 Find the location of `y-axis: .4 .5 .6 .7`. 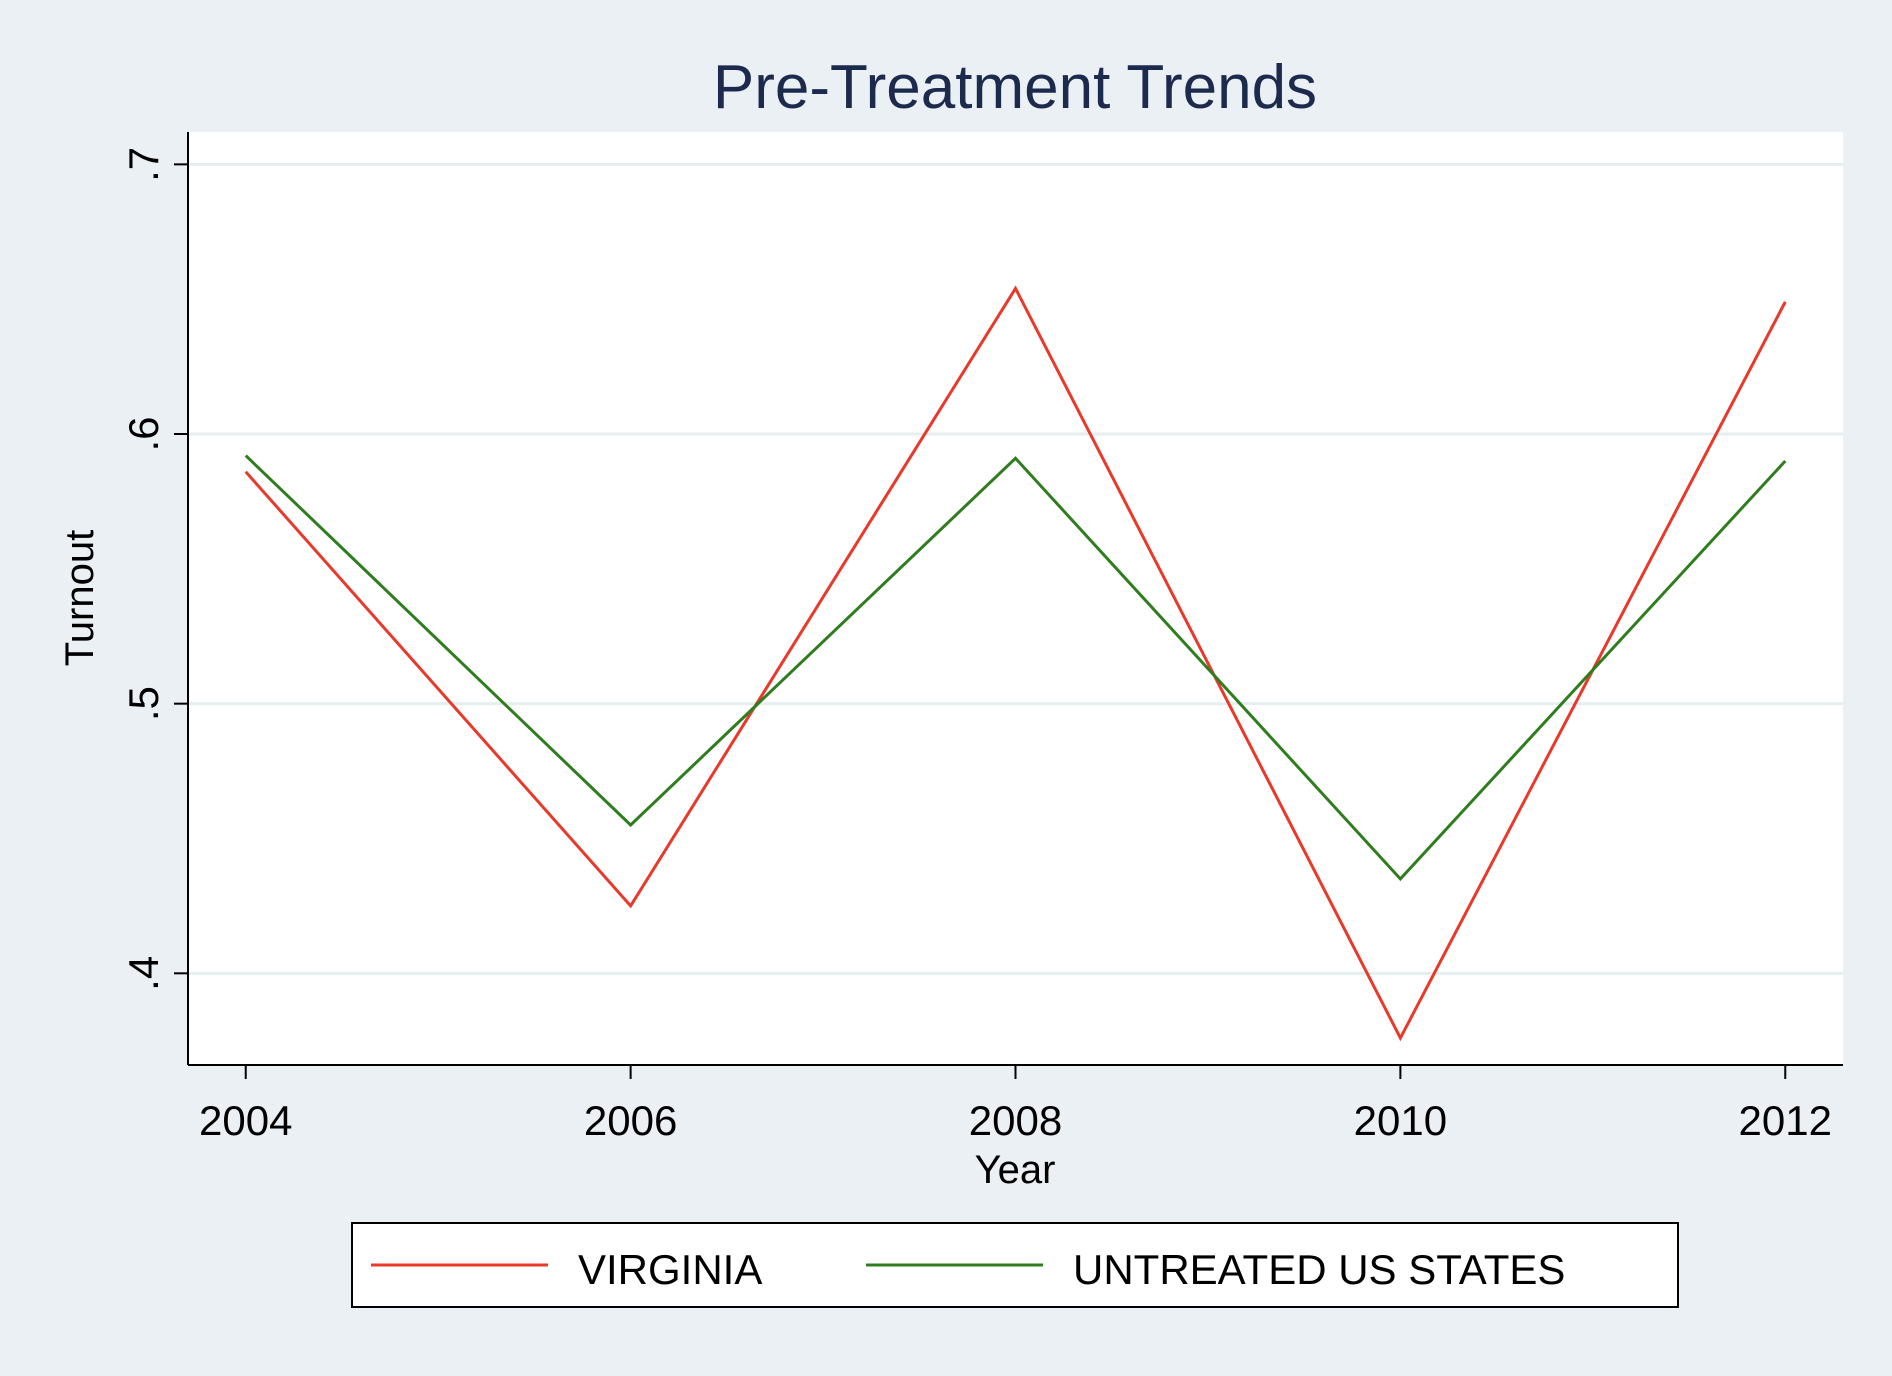

y-axis: .4 .5 .6 .7 is located at coordinates (154, 598).